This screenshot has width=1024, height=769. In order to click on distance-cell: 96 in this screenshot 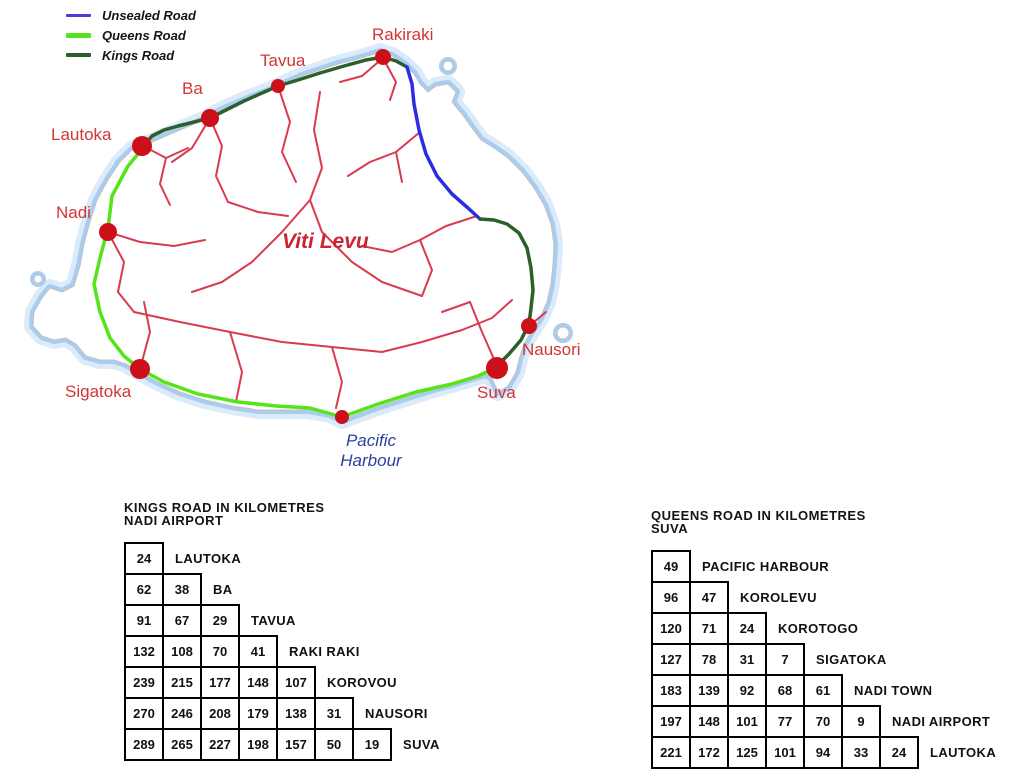, I will do `click(671, 597)`.